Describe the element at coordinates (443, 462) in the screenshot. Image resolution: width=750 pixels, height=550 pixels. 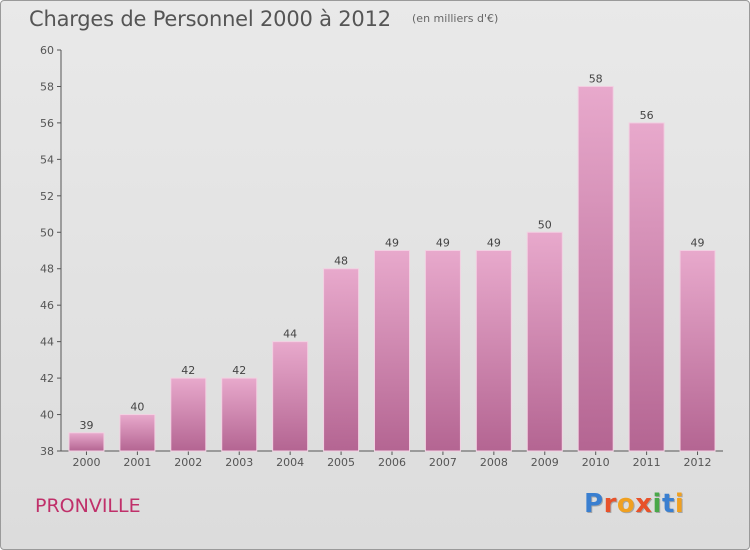
I see `x-tick-label-2007: 2007` at that location.